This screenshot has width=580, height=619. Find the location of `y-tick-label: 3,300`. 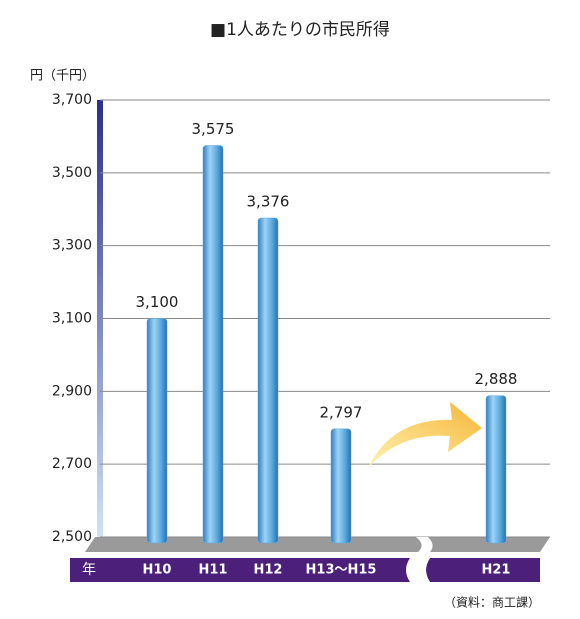

y-tick-label: 3,300 is located at coordinates (72, 246).